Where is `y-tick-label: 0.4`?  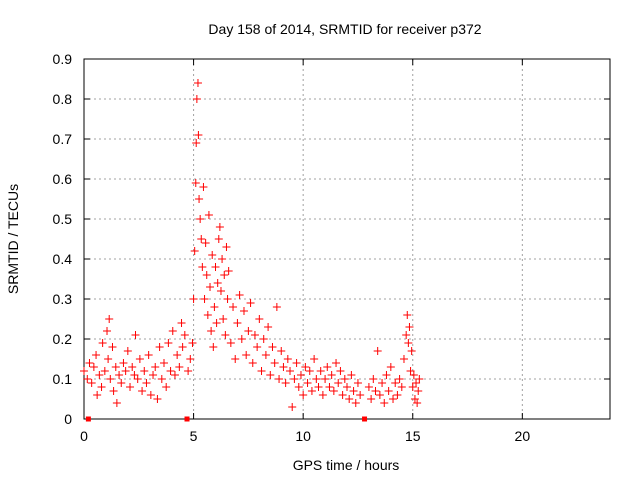 y-tick-label: 0.4 is located at coordinates (63, 259).